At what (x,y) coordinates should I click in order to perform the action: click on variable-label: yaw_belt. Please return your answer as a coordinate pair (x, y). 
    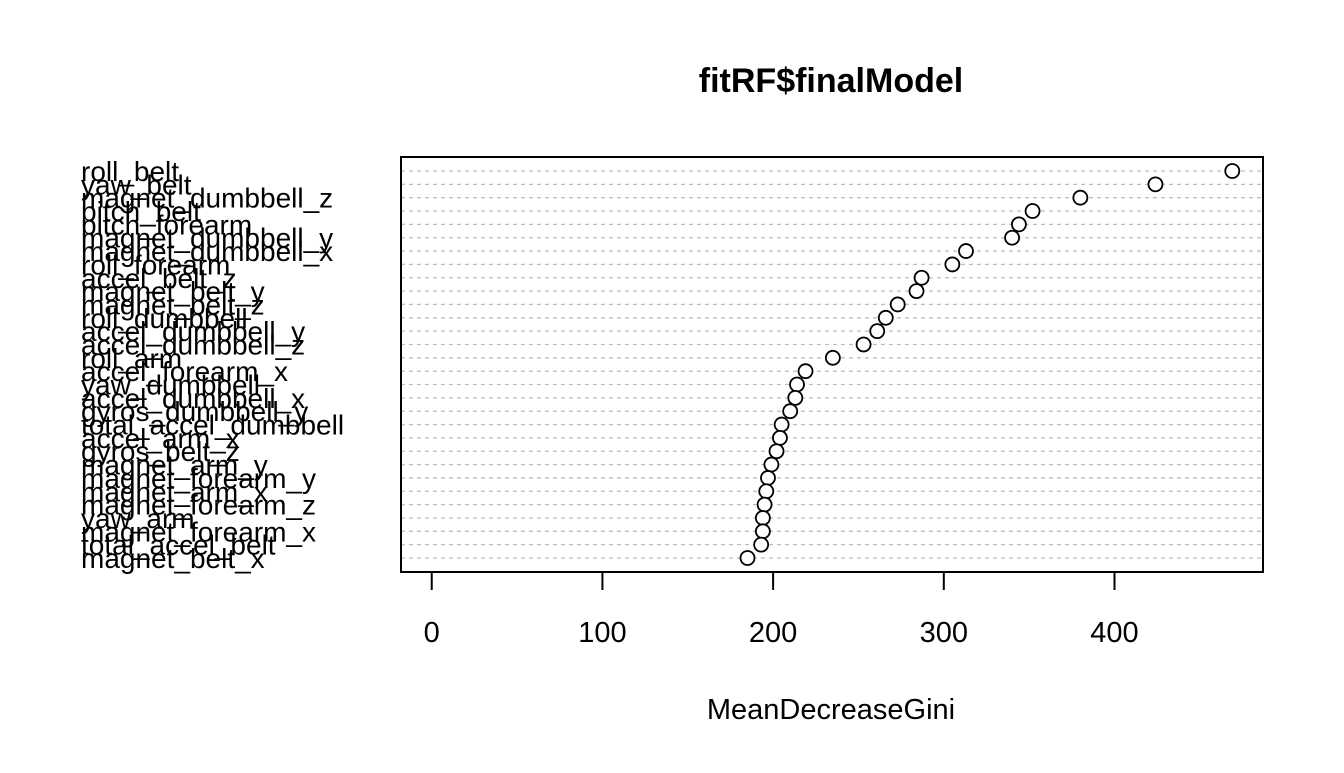
    Looking at the image, I should click on (136, 184).